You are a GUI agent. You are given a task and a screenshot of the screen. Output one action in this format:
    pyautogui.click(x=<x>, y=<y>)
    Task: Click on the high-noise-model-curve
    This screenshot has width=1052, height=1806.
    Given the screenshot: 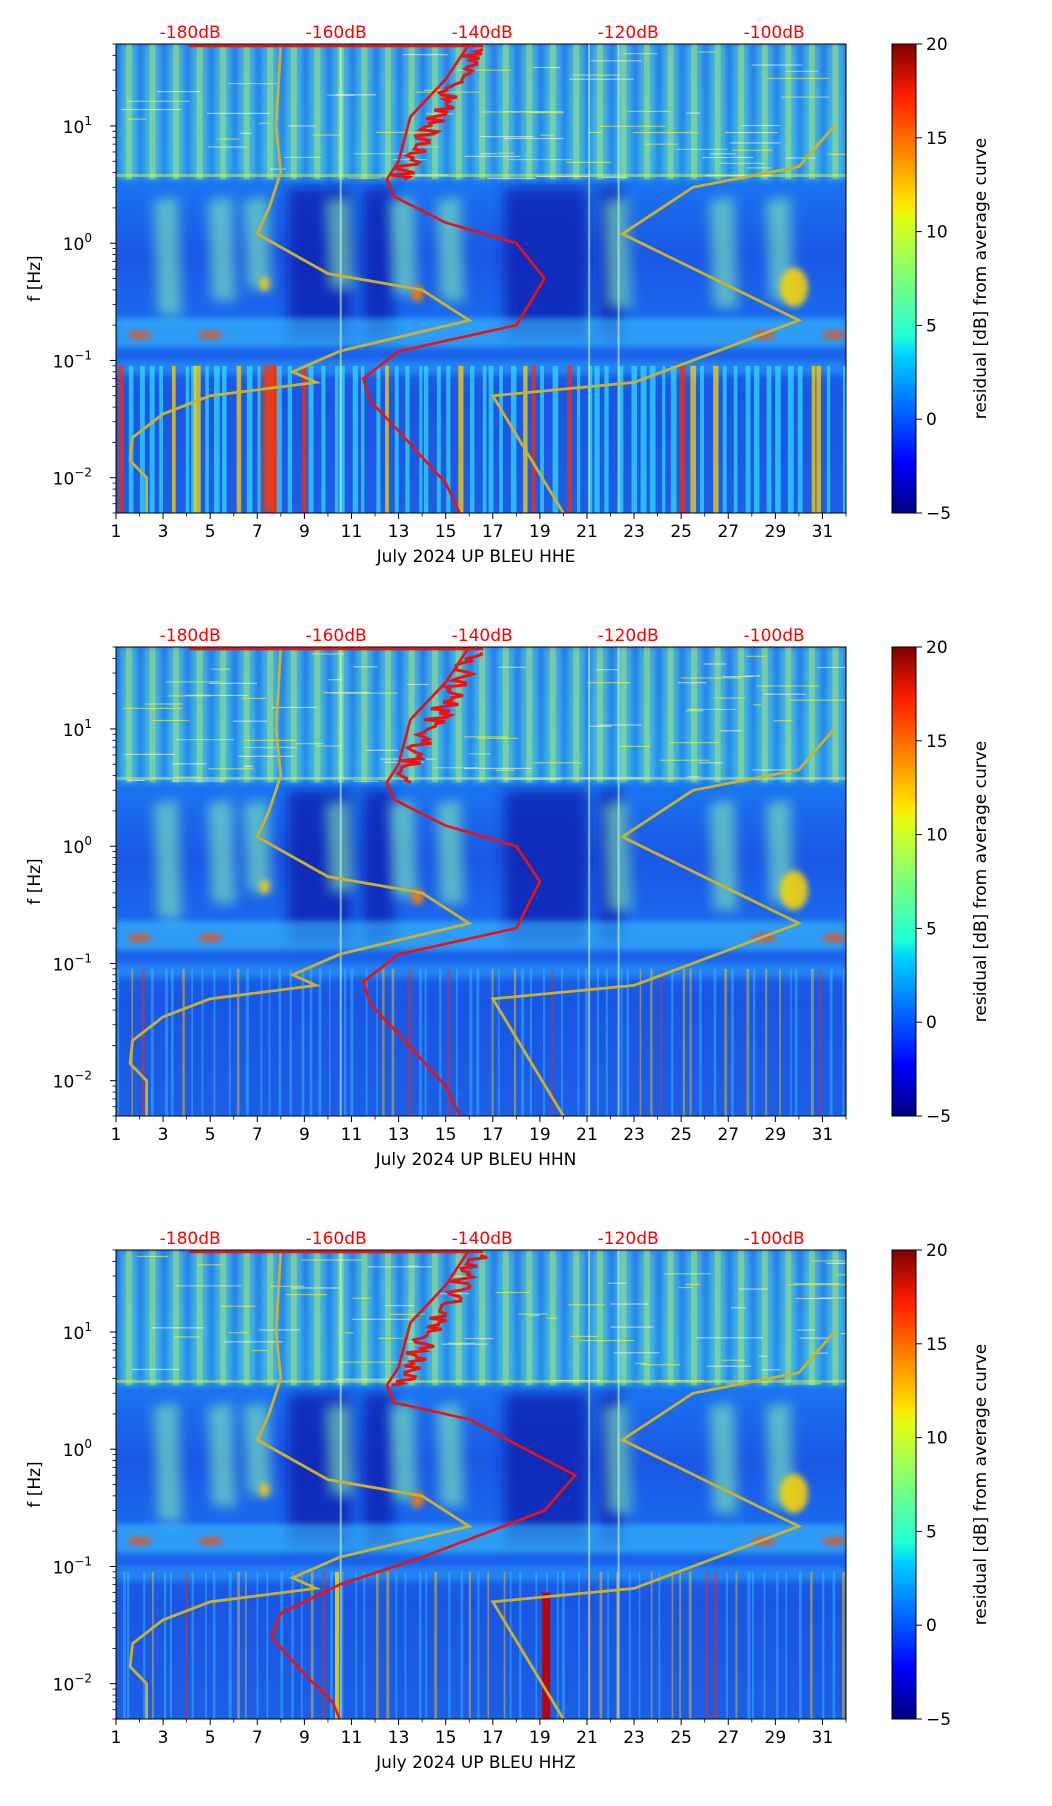 What is the action you would take?
    pyautogui.click(x=663, y=319)
    